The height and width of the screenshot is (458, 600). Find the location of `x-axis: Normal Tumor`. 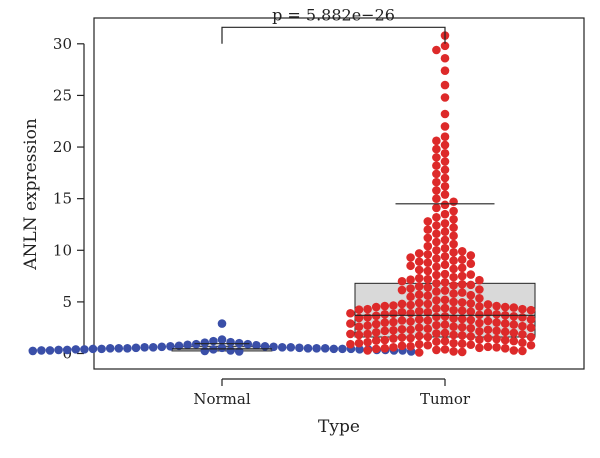

x-axis: Normal Tumor is located at coordinates (332, 393).